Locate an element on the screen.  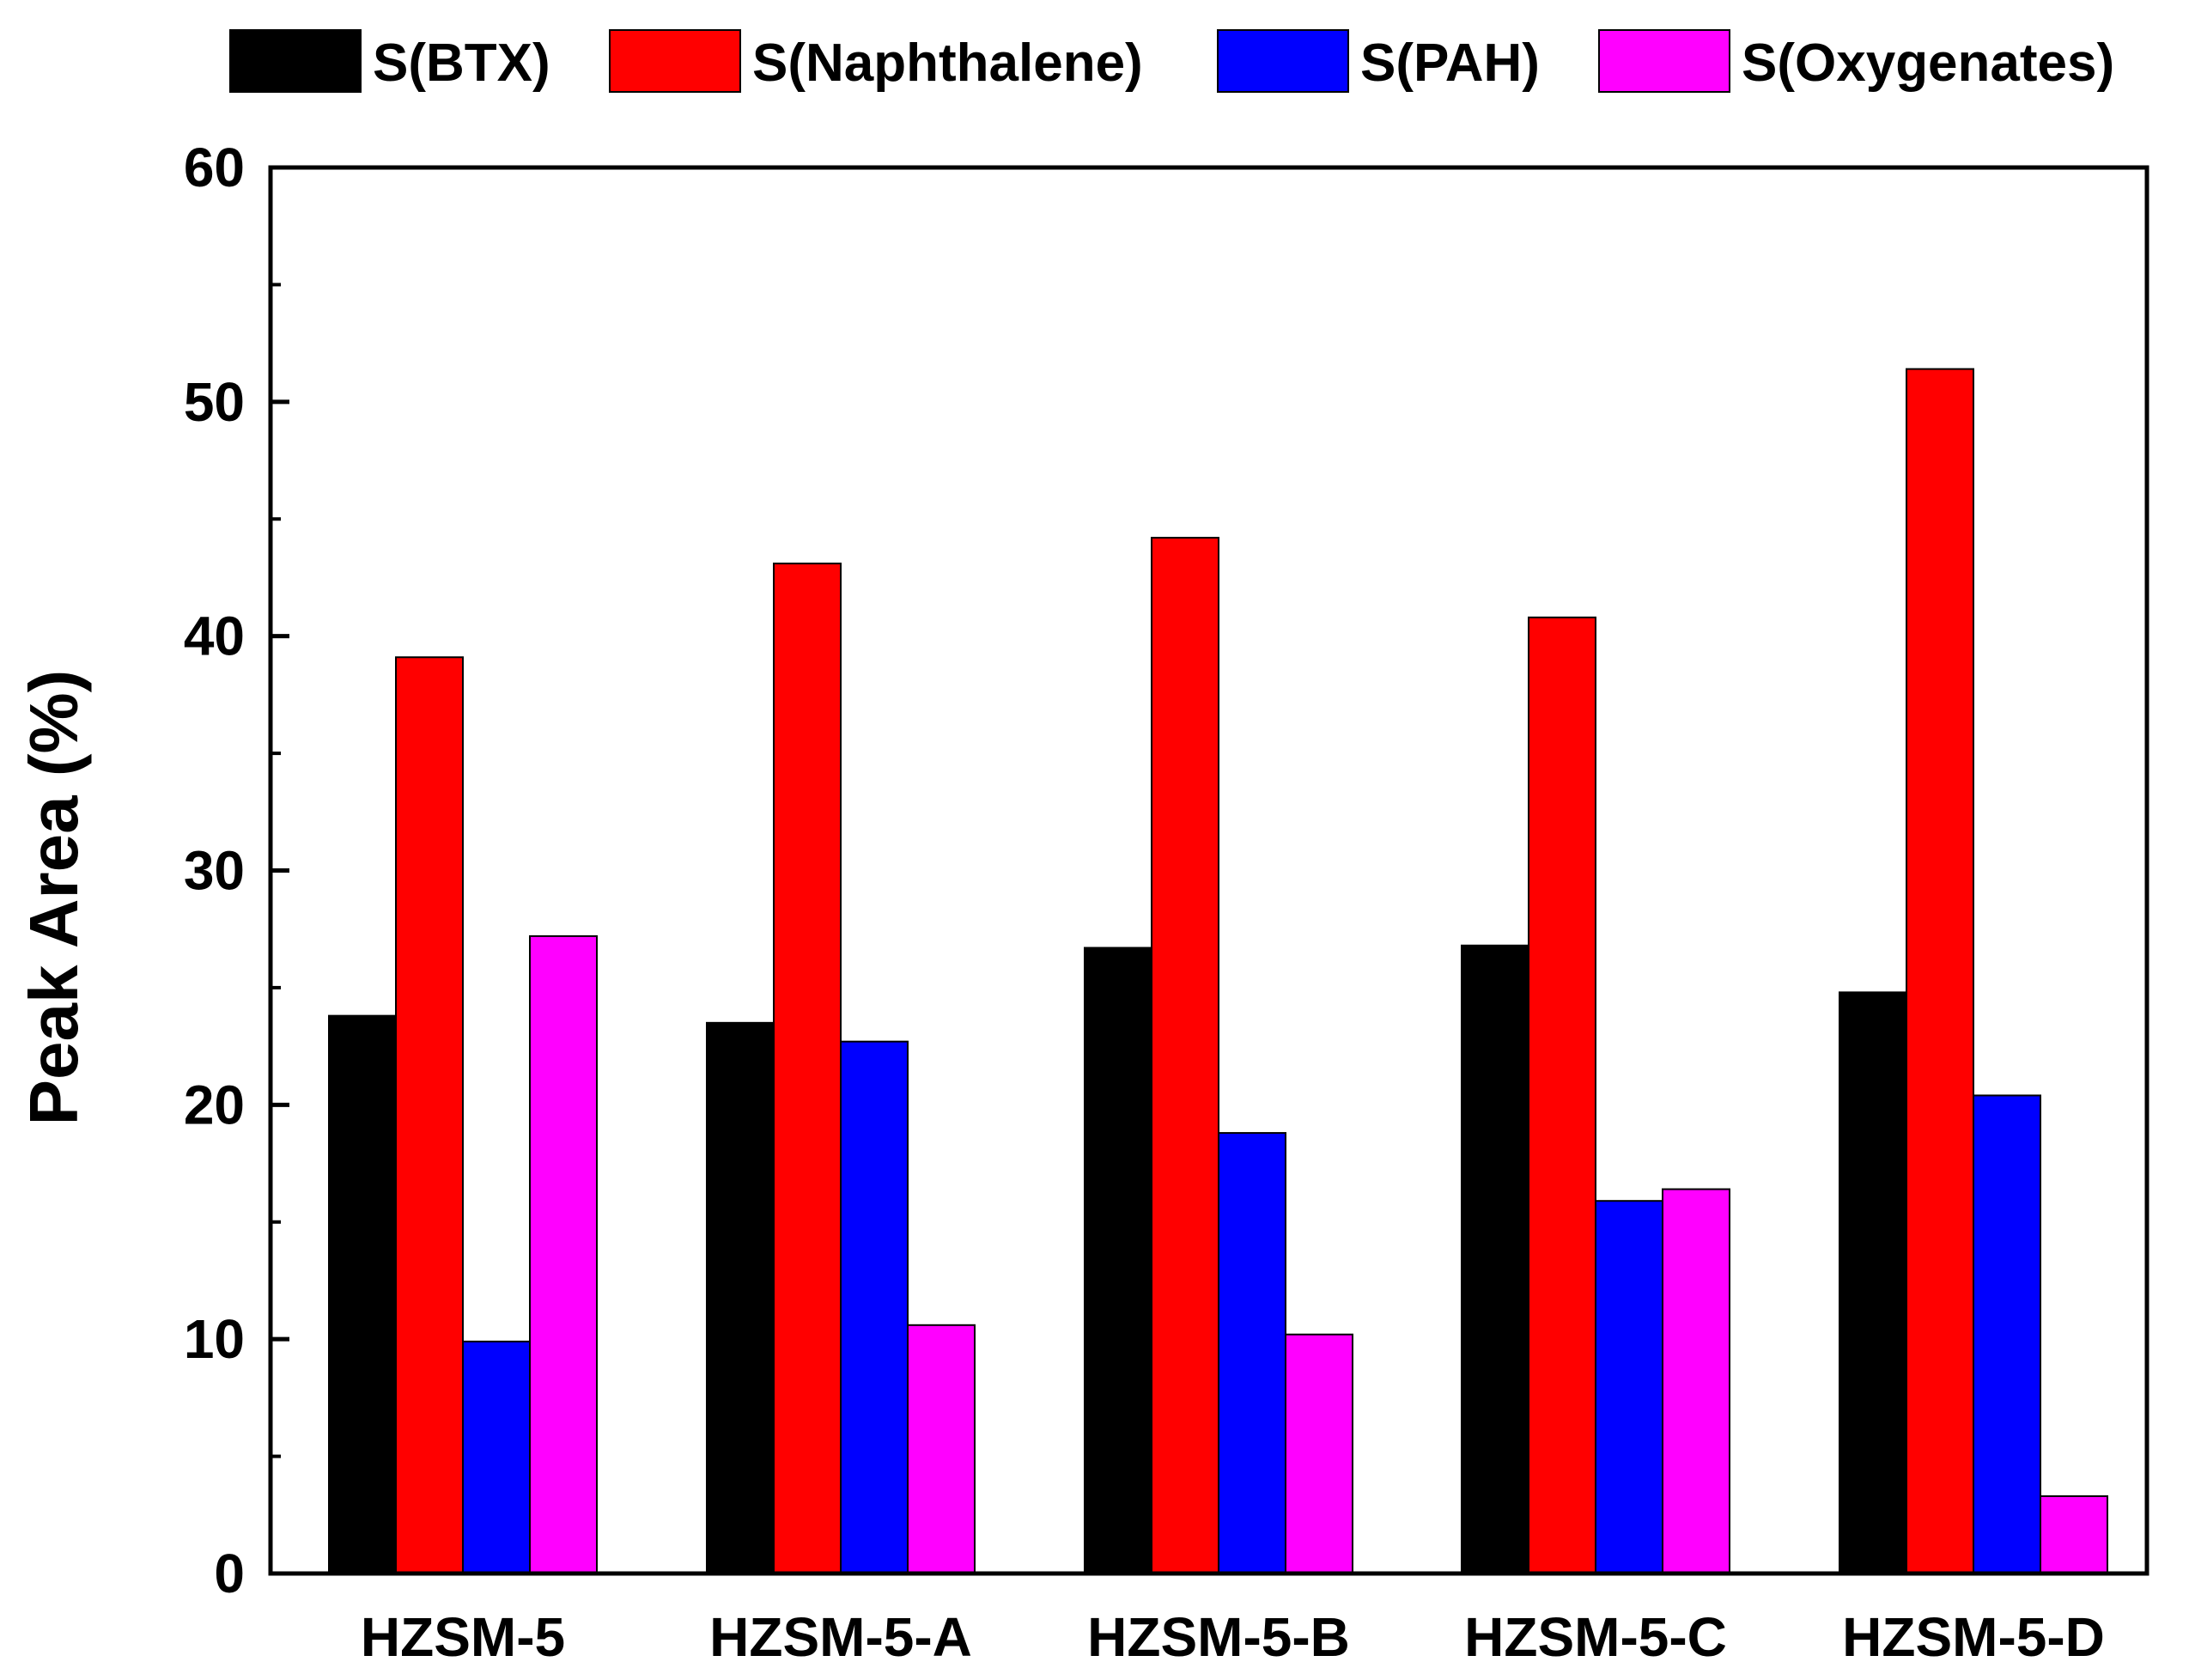
bar-s-pah-hzsm-5-a is located at coordinates (875, 1307).